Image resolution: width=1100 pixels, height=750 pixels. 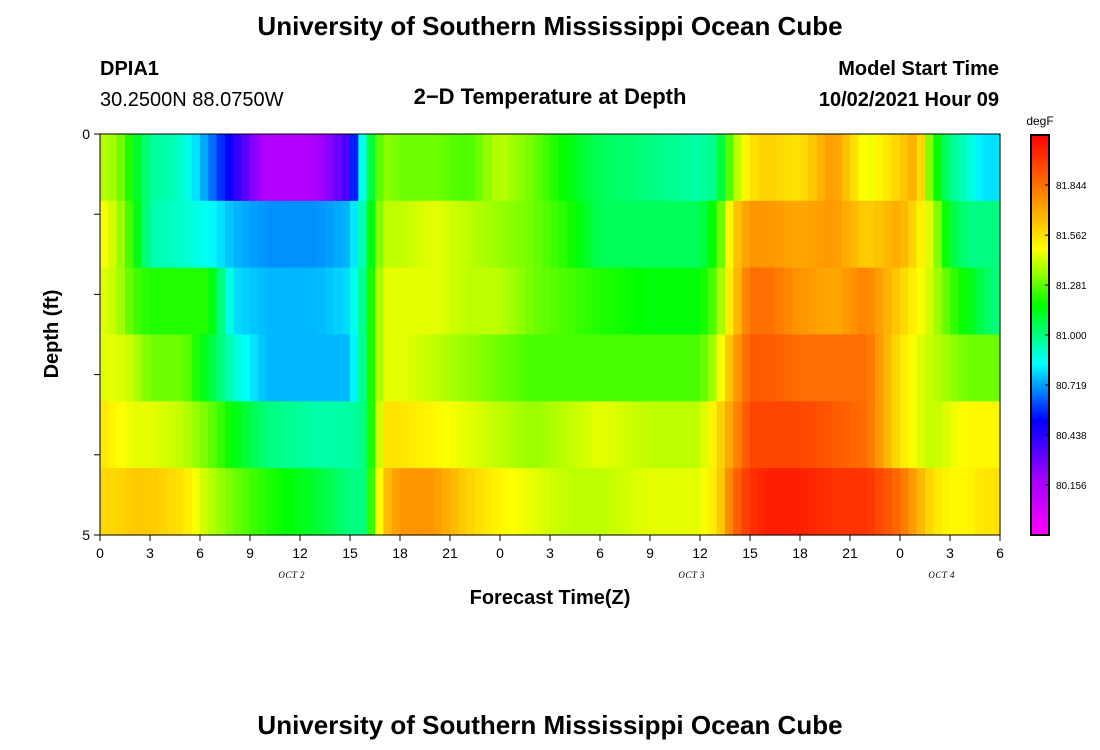 What do you see at coordinates (129, 69) in the screenshot?
I see `station-id: DPIA1` at bounding box center [129, 69].